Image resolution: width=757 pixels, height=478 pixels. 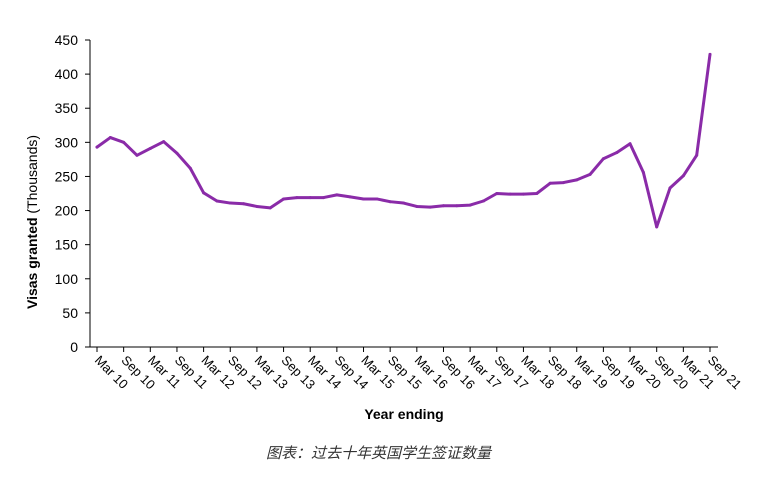 What do you see at coordinates (67, 108) in the screenshot?
I see `y-tick-label: 350` at bounding box center [67, 108].